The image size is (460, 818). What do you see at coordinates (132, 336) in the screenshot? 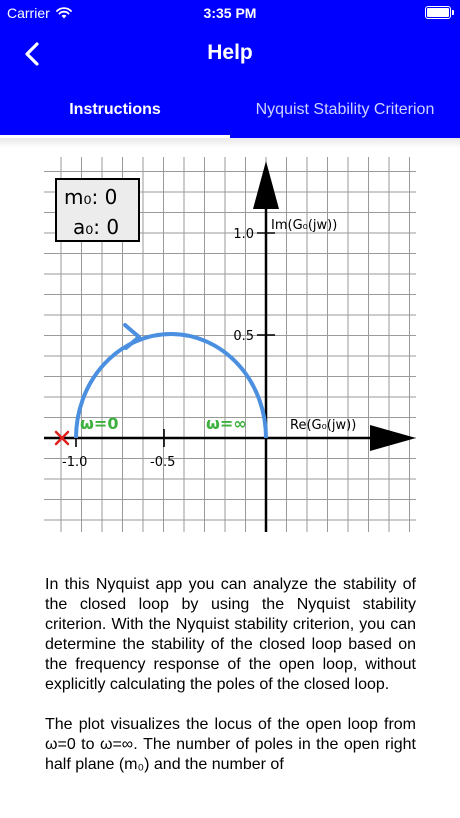
I see `locus-direction-arrow` at bounding box center [132, 336].